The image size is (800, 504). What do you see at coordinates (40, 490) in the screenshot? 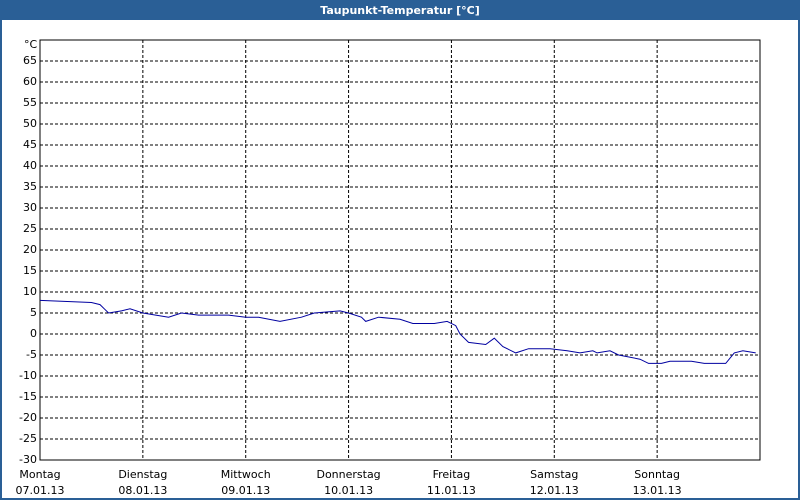
I see `x-tick-date: 07.01.13` at bounding box center [40, 490].